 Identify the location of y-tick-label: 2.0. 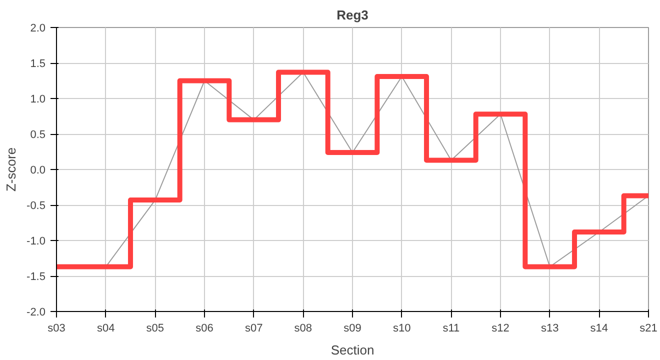
(38, 28).